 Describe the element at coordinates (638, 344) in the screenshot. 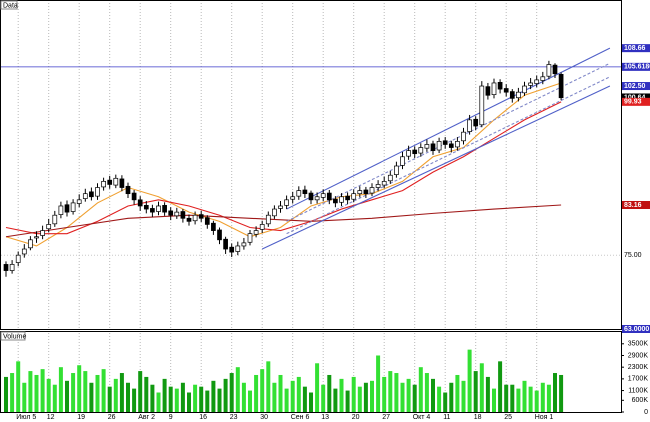

I see `volume-tick-label: 3500K` at that location.